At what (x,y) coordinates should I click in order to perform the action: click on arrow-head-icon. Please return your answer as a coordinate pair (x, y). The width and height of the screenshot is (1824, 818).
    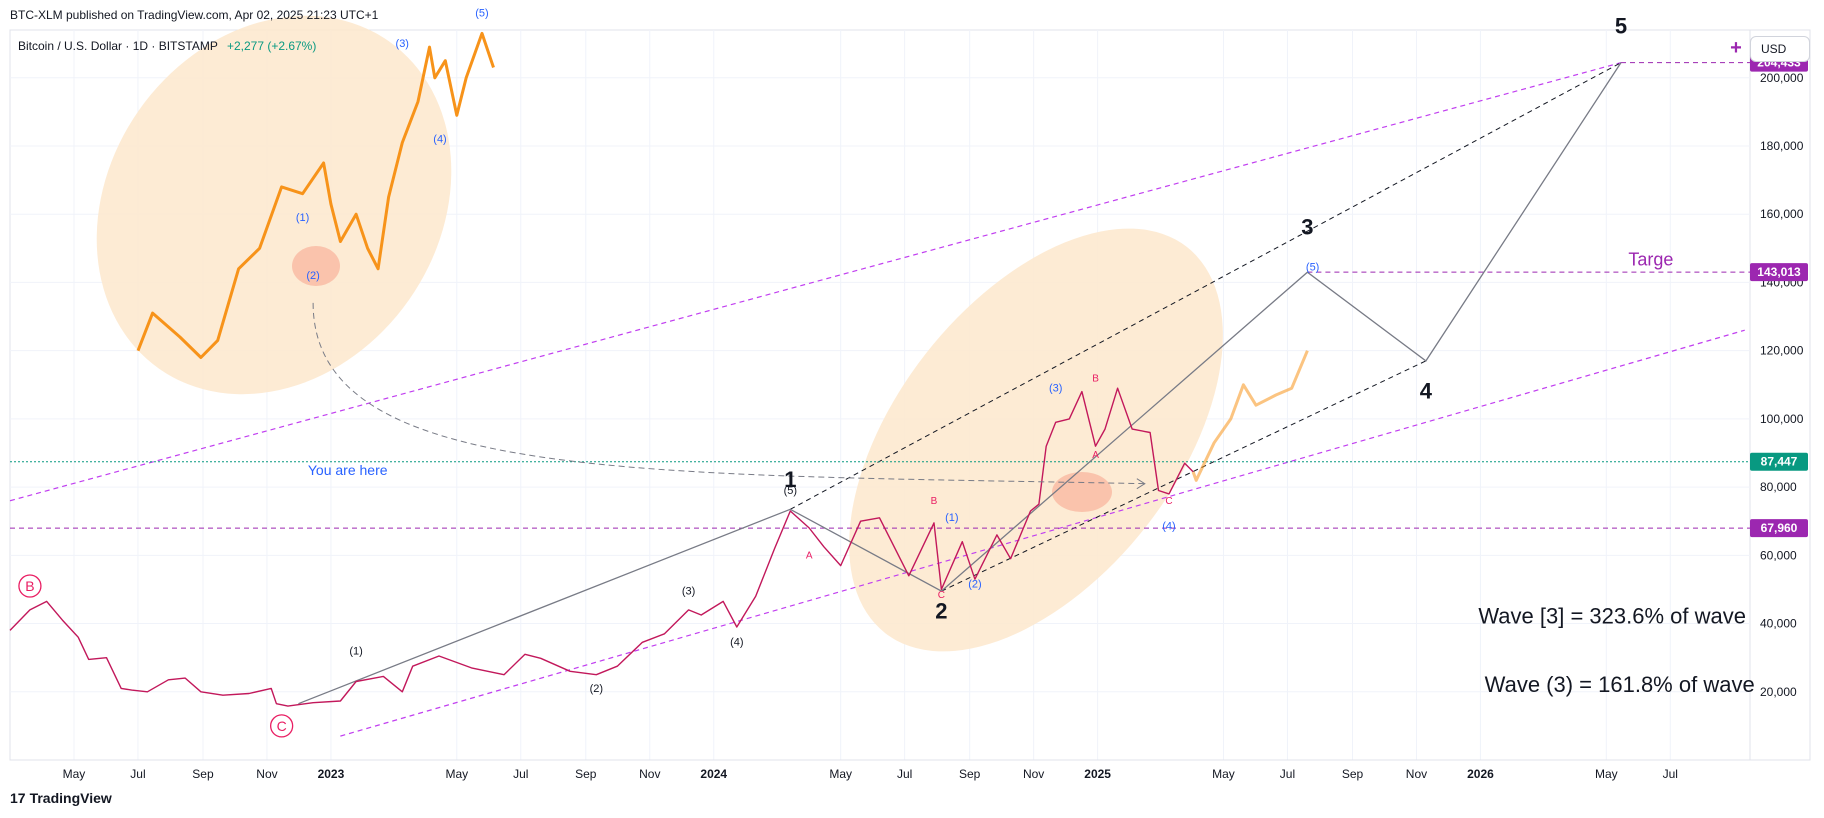
    Looking at the image, I should click on (1141, 484).